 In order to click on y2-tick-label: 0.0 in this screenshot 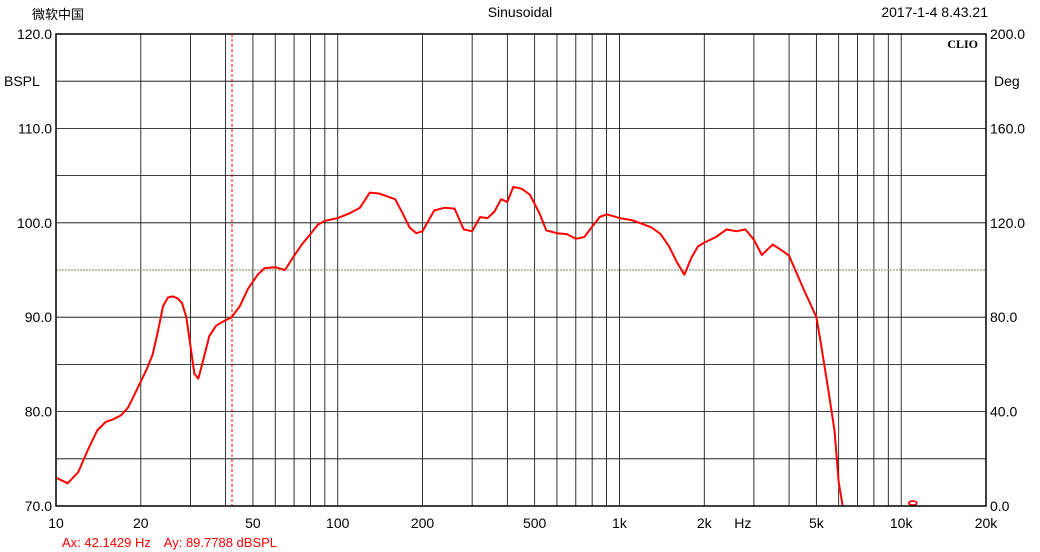, I will do `click(1000, 506)`.